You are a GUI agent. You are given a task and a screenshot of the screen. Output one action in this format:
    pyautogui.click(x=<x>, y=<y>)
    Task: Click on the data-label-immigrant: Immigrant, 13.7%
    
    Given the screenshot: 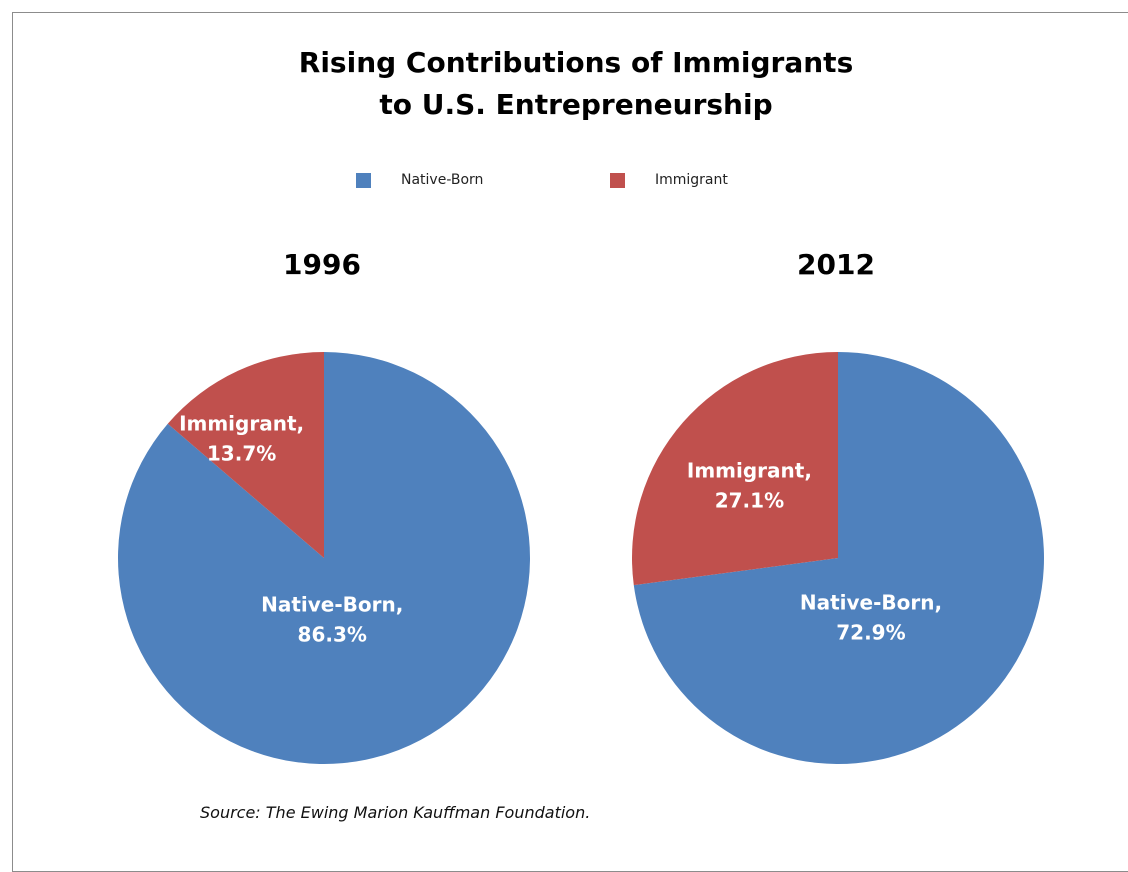 What is the action you would take?
    pyautogui.click(x=241, y=438)
    